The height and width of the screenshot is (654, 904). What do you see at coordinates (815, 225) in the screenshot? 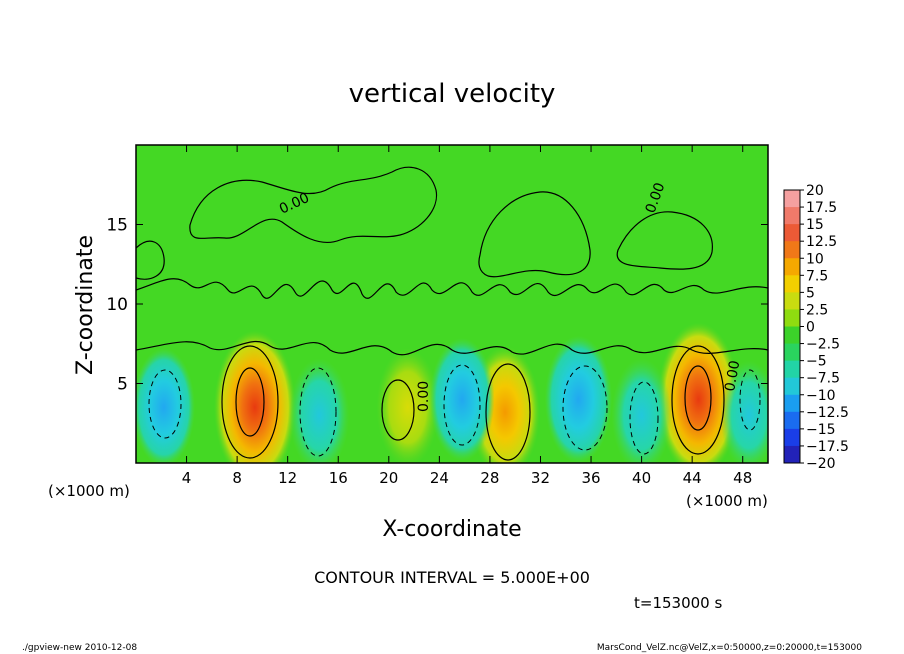
I see `colorbar-label: 15` at bounding box center [815, 225].